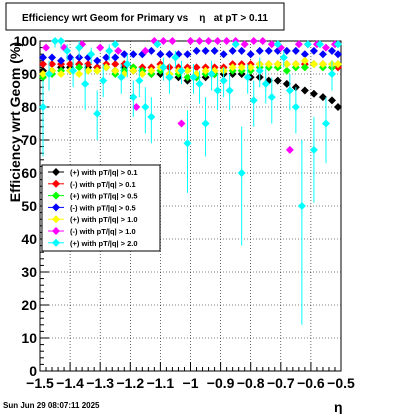 The width and height of the screenshot is (400, 414). Describe the element at coordinates (29, 305) in the screenshot. I see `y-tick-label: 20` at that location.